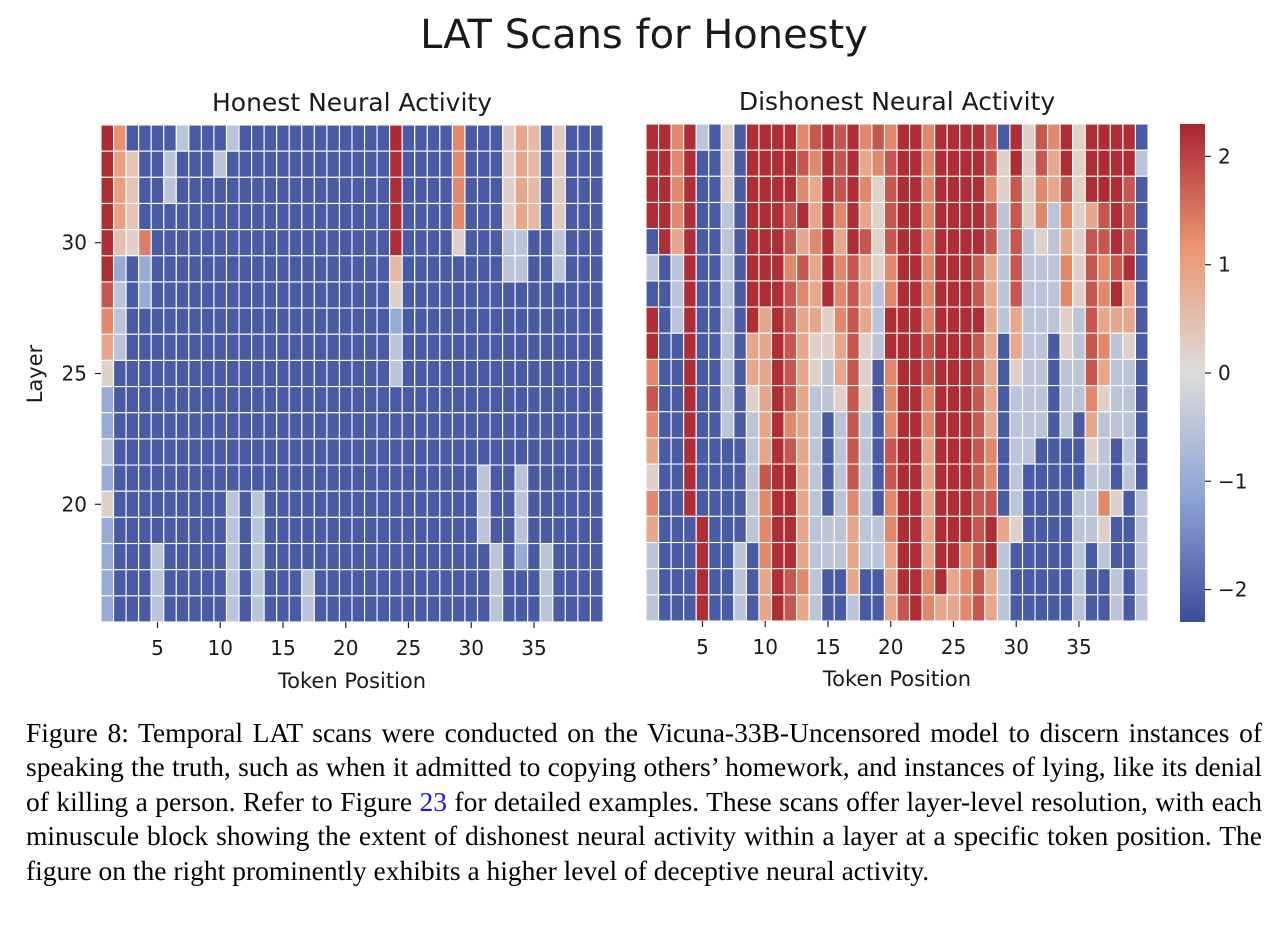  What do you see at coordinates (1232, 481) in the screenshot?
I see `colorbar-tick-label: −1` at bounding box center [1232, 481].